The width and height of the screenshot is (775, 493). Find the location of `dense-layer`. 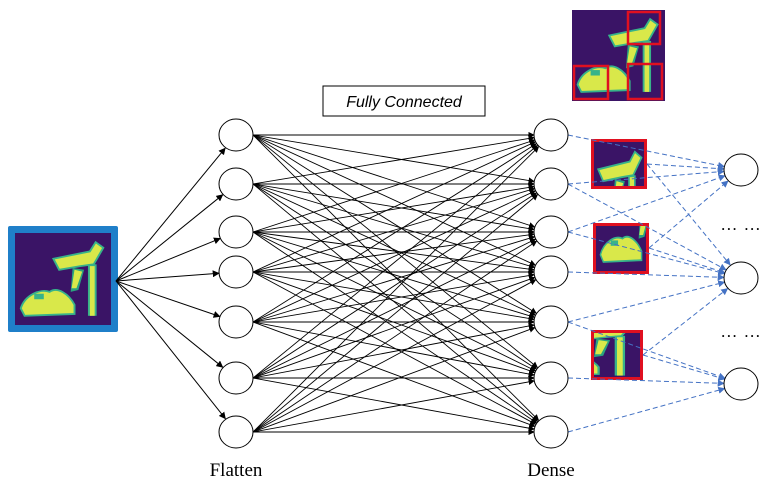

dense-layer is located at coordinates (551, 283).